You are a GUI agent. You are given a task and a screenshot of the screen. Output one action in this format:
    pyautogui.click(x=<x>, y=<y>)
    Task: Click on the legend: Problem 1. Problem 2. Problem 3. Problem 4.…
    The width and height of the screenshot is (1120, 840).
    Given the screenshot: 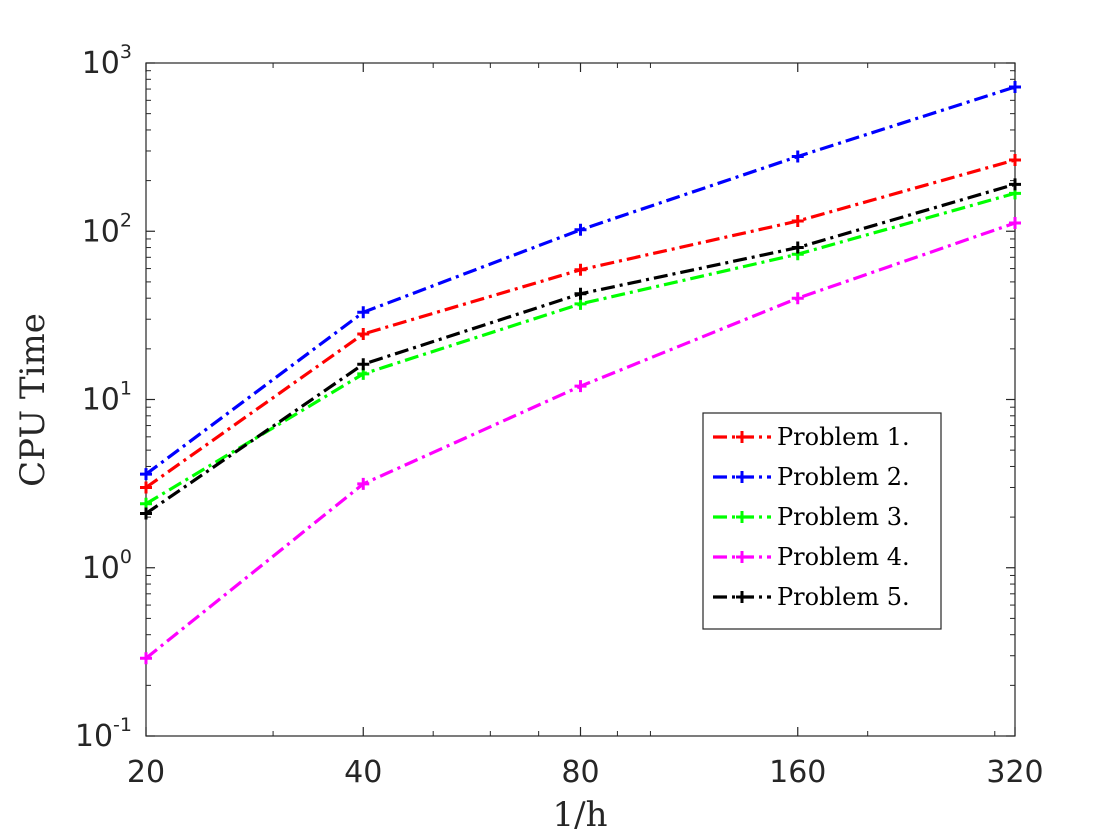 What is the action you would take?
    pyautogui.click(x=822, y=521)
    